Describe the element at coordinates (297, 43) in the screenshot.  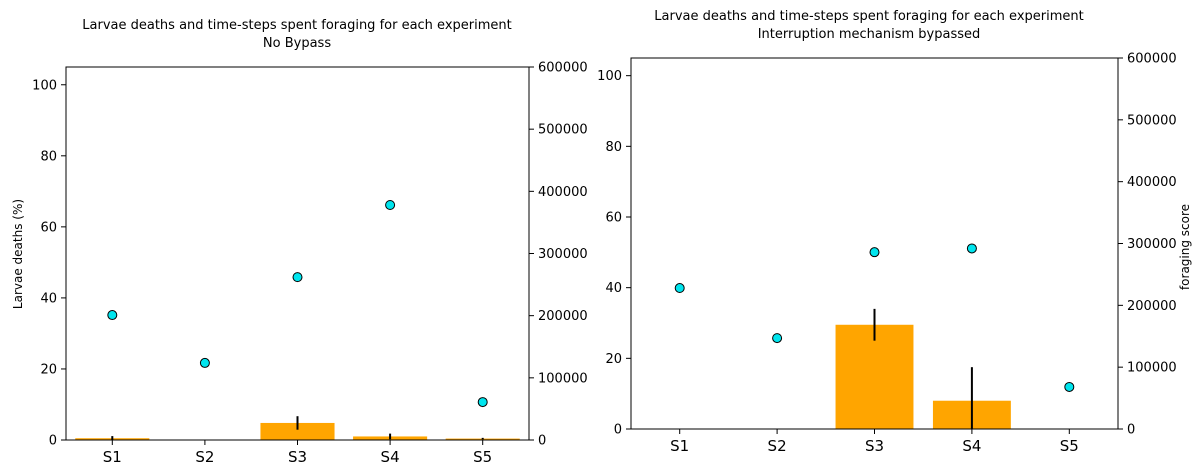
I see `chart-subtitle: No Bypass` at that location.